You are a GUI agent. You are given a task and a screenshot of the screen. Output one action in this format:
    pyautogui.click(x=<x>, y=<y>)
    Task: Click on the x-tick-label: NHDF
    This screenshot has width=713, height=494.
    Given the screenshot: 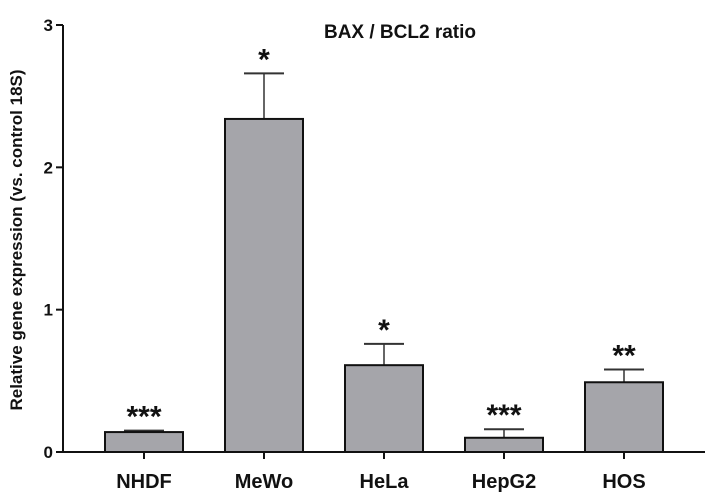 What is the action you would take?
    pyautogui.click(x=144, y=482)
    